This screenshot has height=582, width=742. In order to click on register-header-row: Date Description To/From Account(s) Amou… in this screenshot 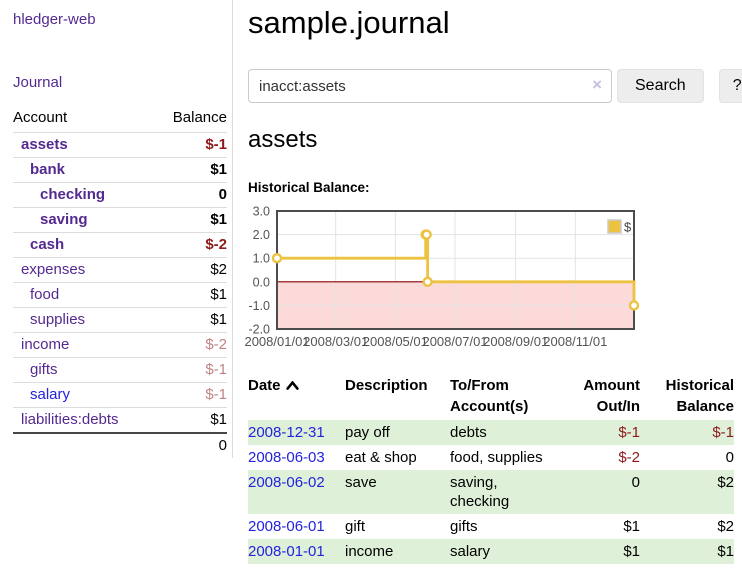, I will do `click(491, 396)`.